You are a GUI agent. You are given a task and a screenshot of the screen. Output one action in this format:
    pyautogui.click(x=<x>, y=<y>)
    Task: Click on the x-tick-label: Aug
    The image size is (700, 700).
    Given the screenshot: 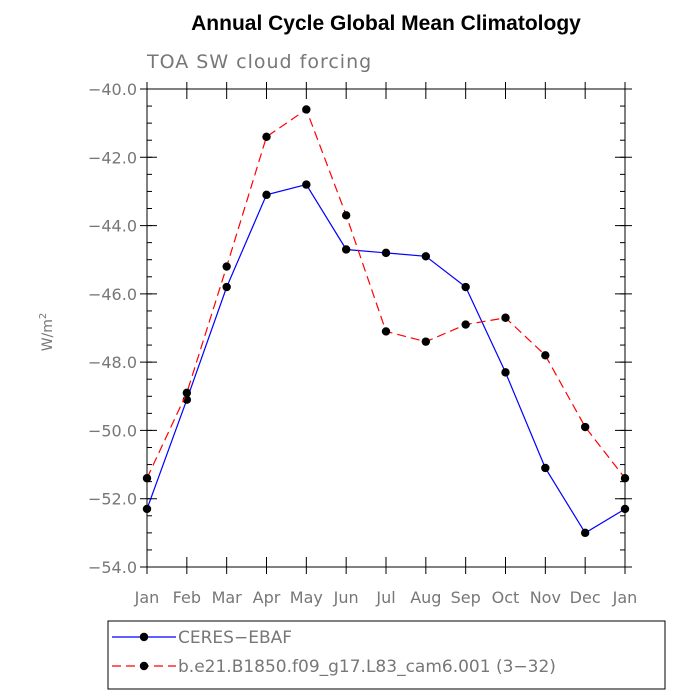 What is the action you would take?
    pyautogui.click(x=425, y=597)
    